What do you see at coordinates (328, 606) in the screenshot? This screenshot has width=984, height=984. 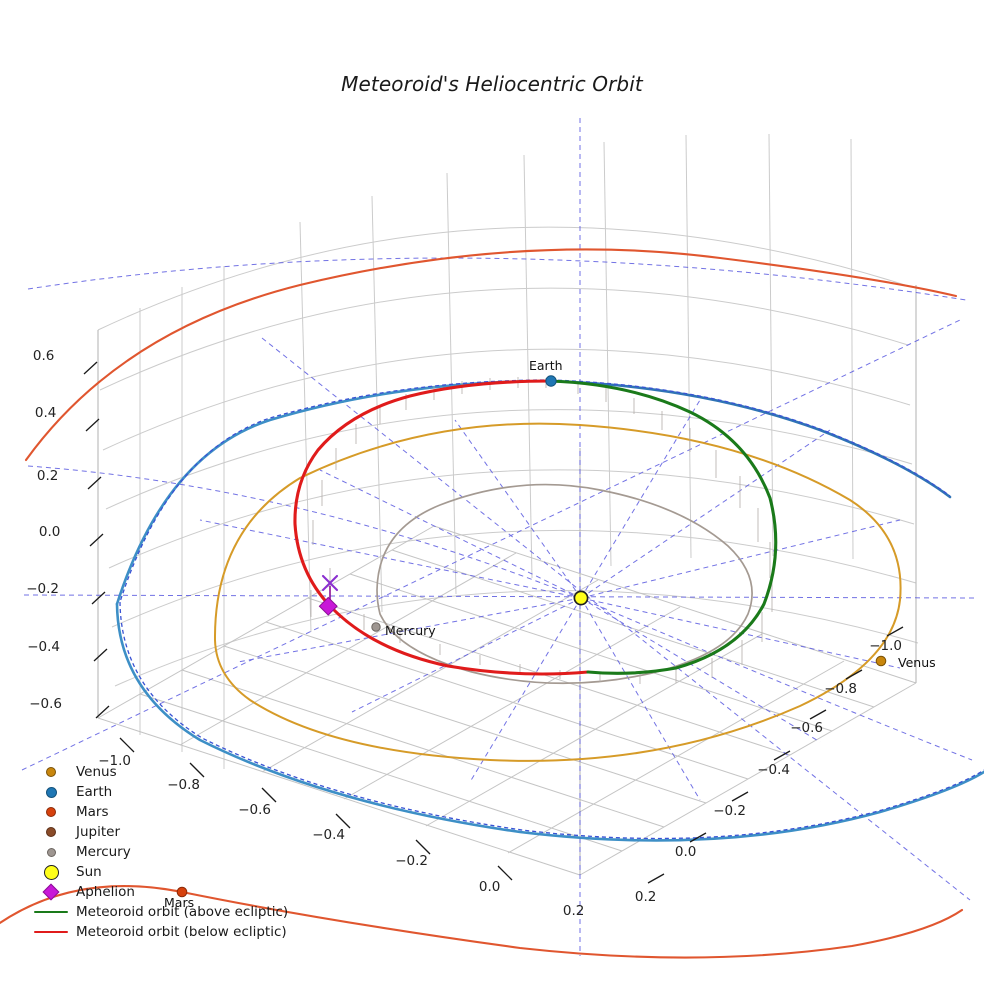 I see `aphelion-marker` at bounding box center [328, 606].